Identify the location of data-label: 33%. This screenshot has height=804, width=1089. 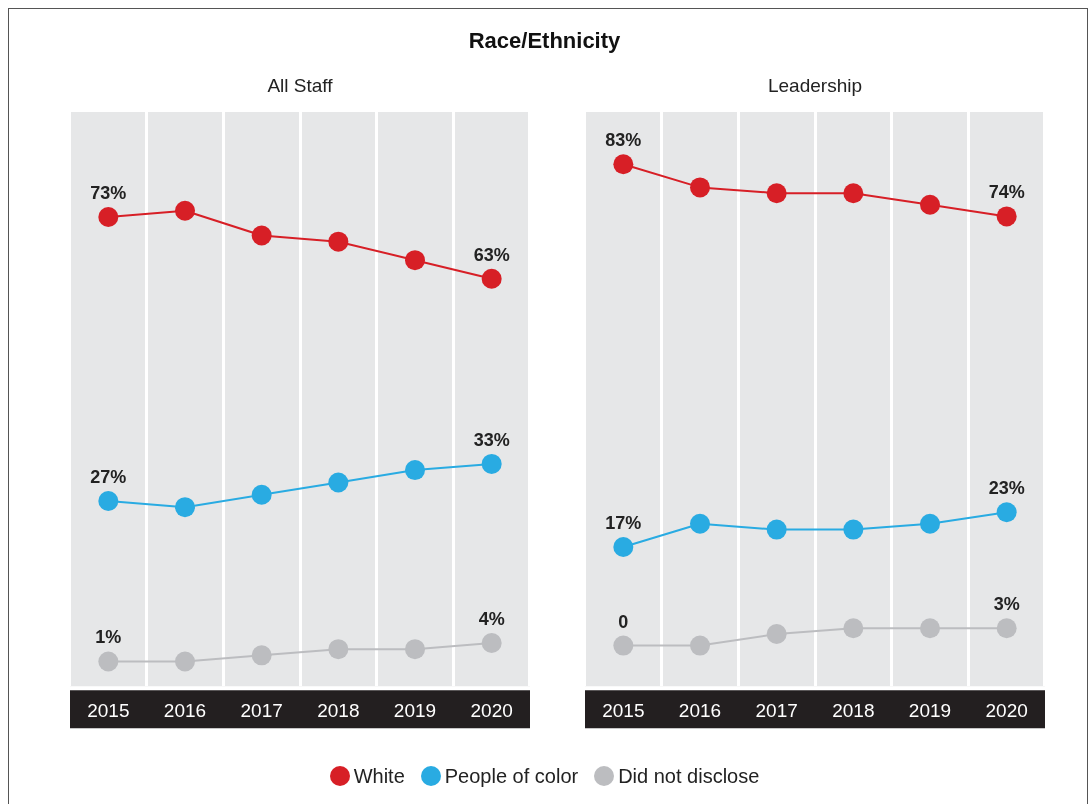
(491, 439).